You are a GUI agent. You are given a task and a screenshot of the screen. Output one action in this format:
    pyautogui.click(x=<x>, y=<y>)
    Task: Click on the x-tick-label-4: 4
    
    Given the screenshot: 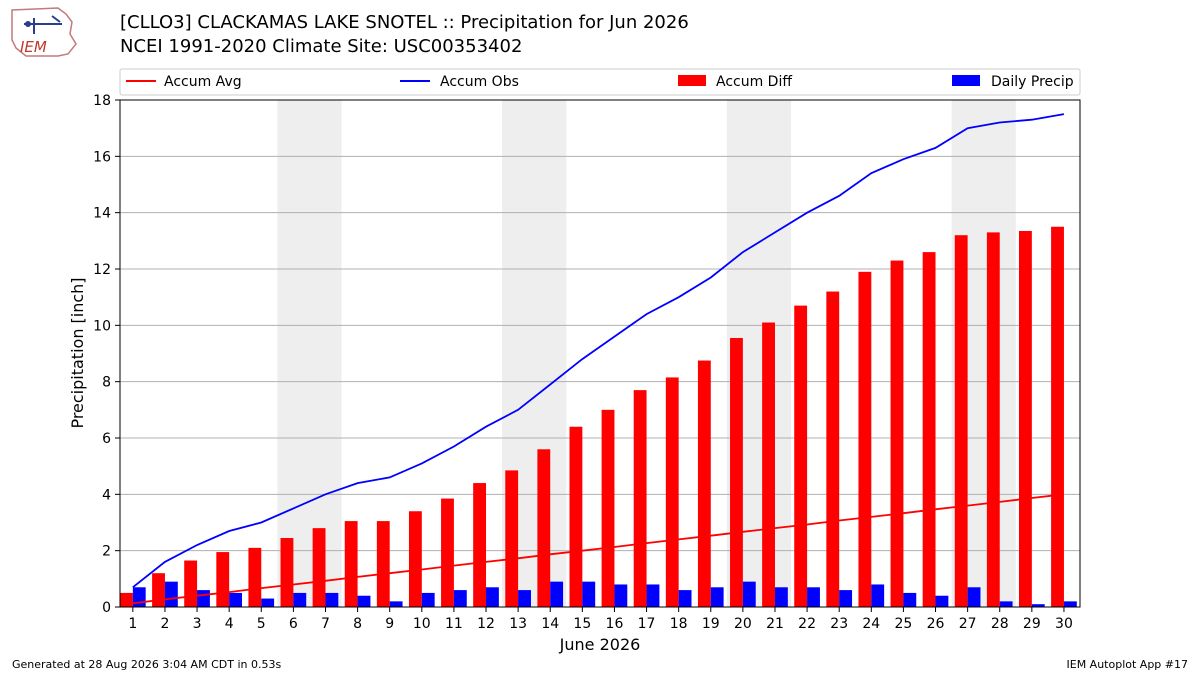 What is the action you would take?
    pyautogui.click(x=229, y=624)
    